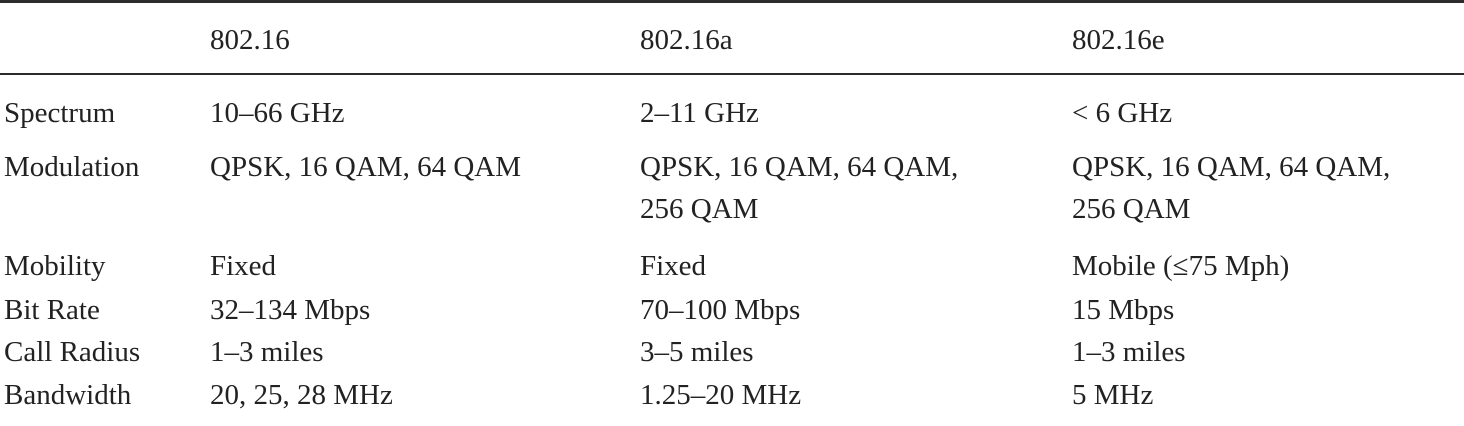  I want to click on header-rule, so click(732, 74).